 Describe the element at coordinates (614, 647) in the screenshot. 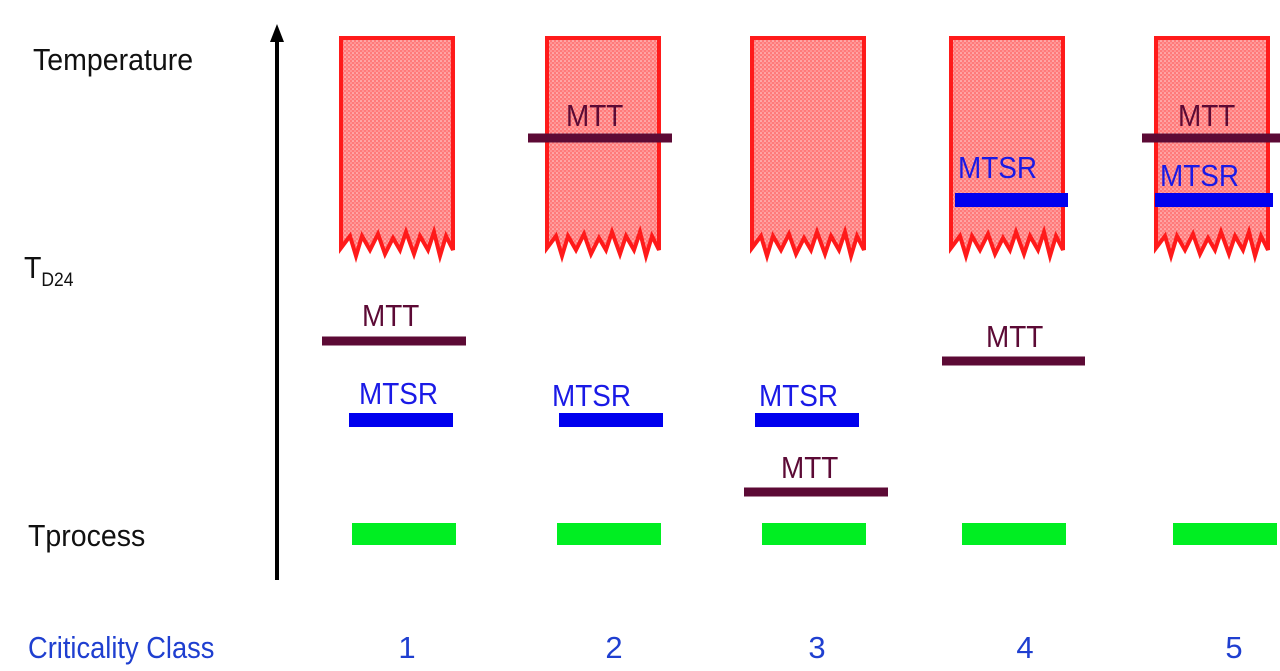

I see `class-number-2: 2` at that location.